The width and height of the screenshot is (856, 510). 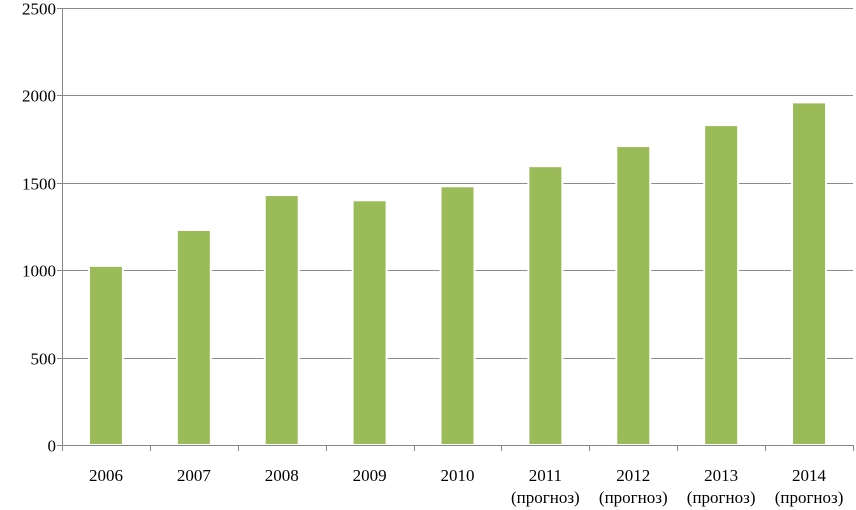 I want to click on y-tick-label: 2500, so click(x=39, y=9).